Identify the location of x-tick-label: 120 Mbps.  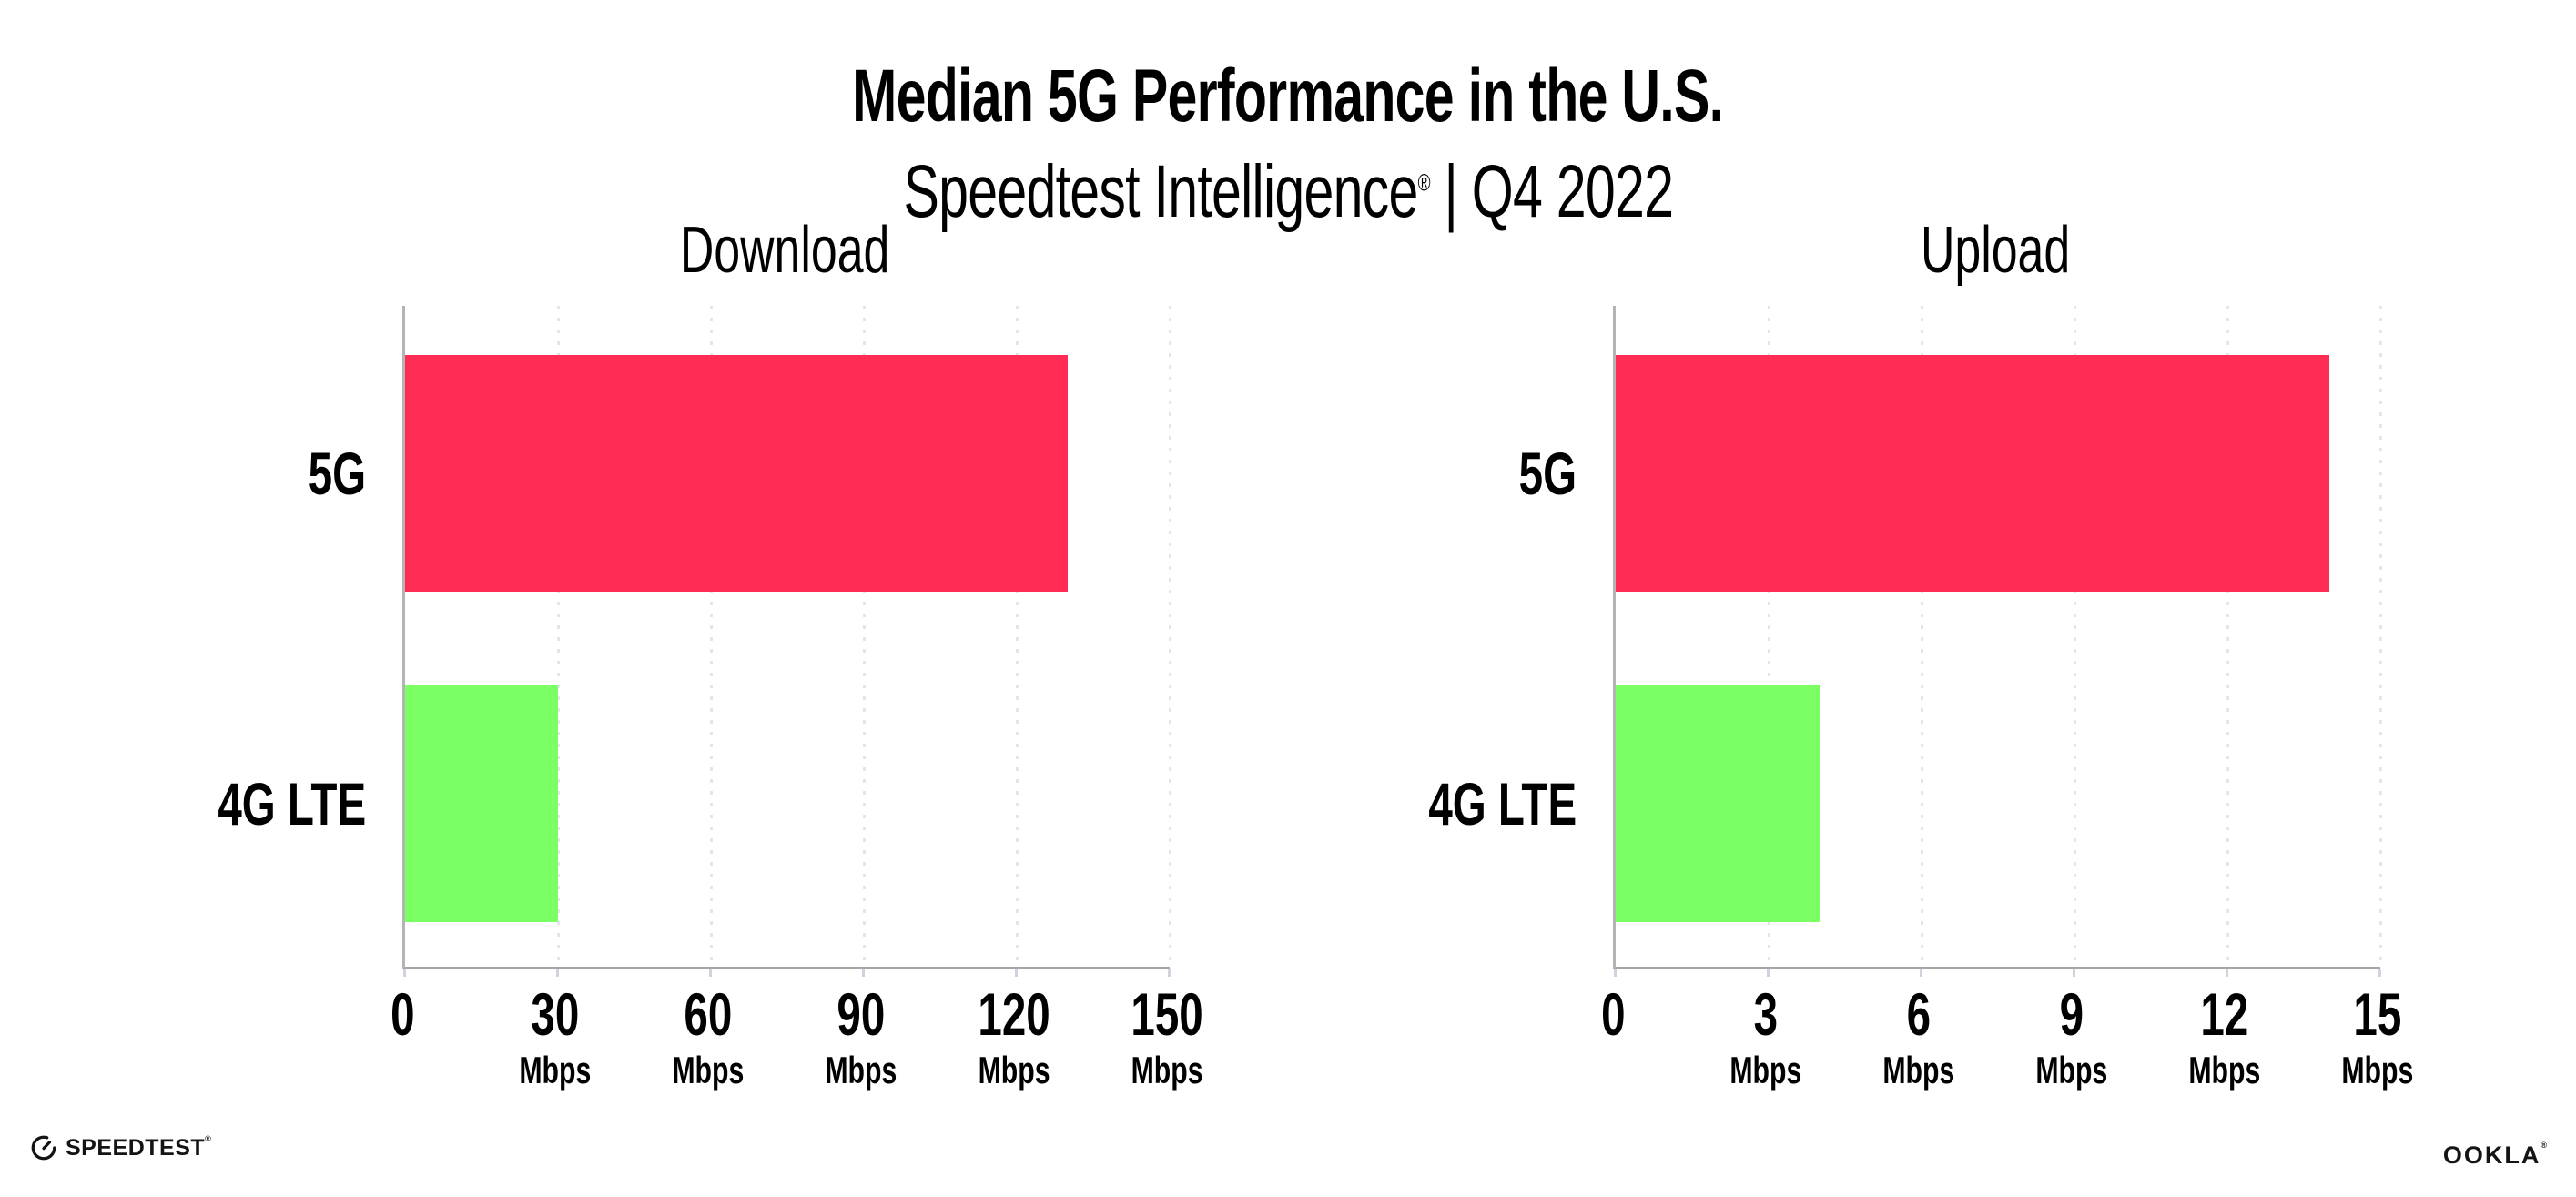
(1014, 1030).